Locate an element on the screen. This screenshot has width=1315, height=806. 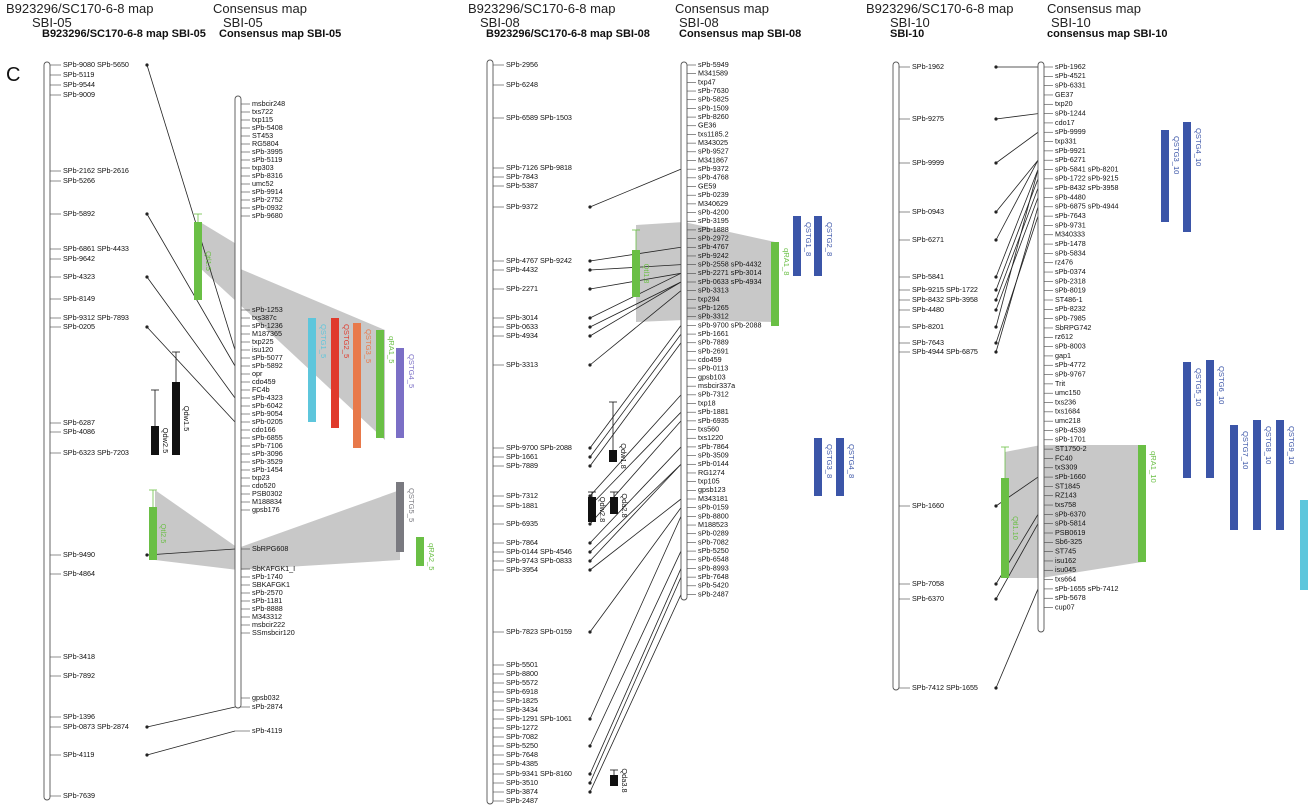
left-marker-label: SPb-4480 is located at coordinates (928, 309).